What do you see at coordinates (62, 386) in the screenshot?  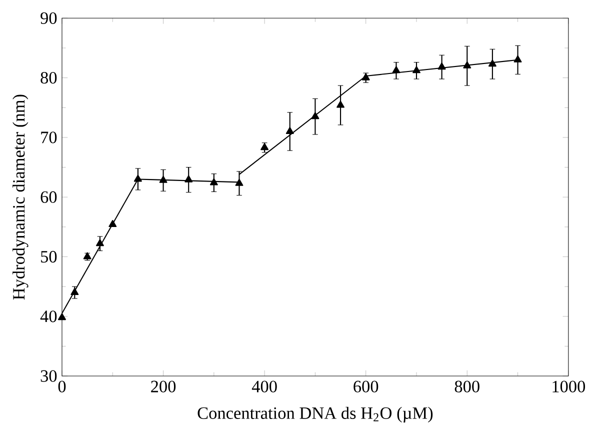 I see `x-tick-label: 0` at bounding box center [62, 386].